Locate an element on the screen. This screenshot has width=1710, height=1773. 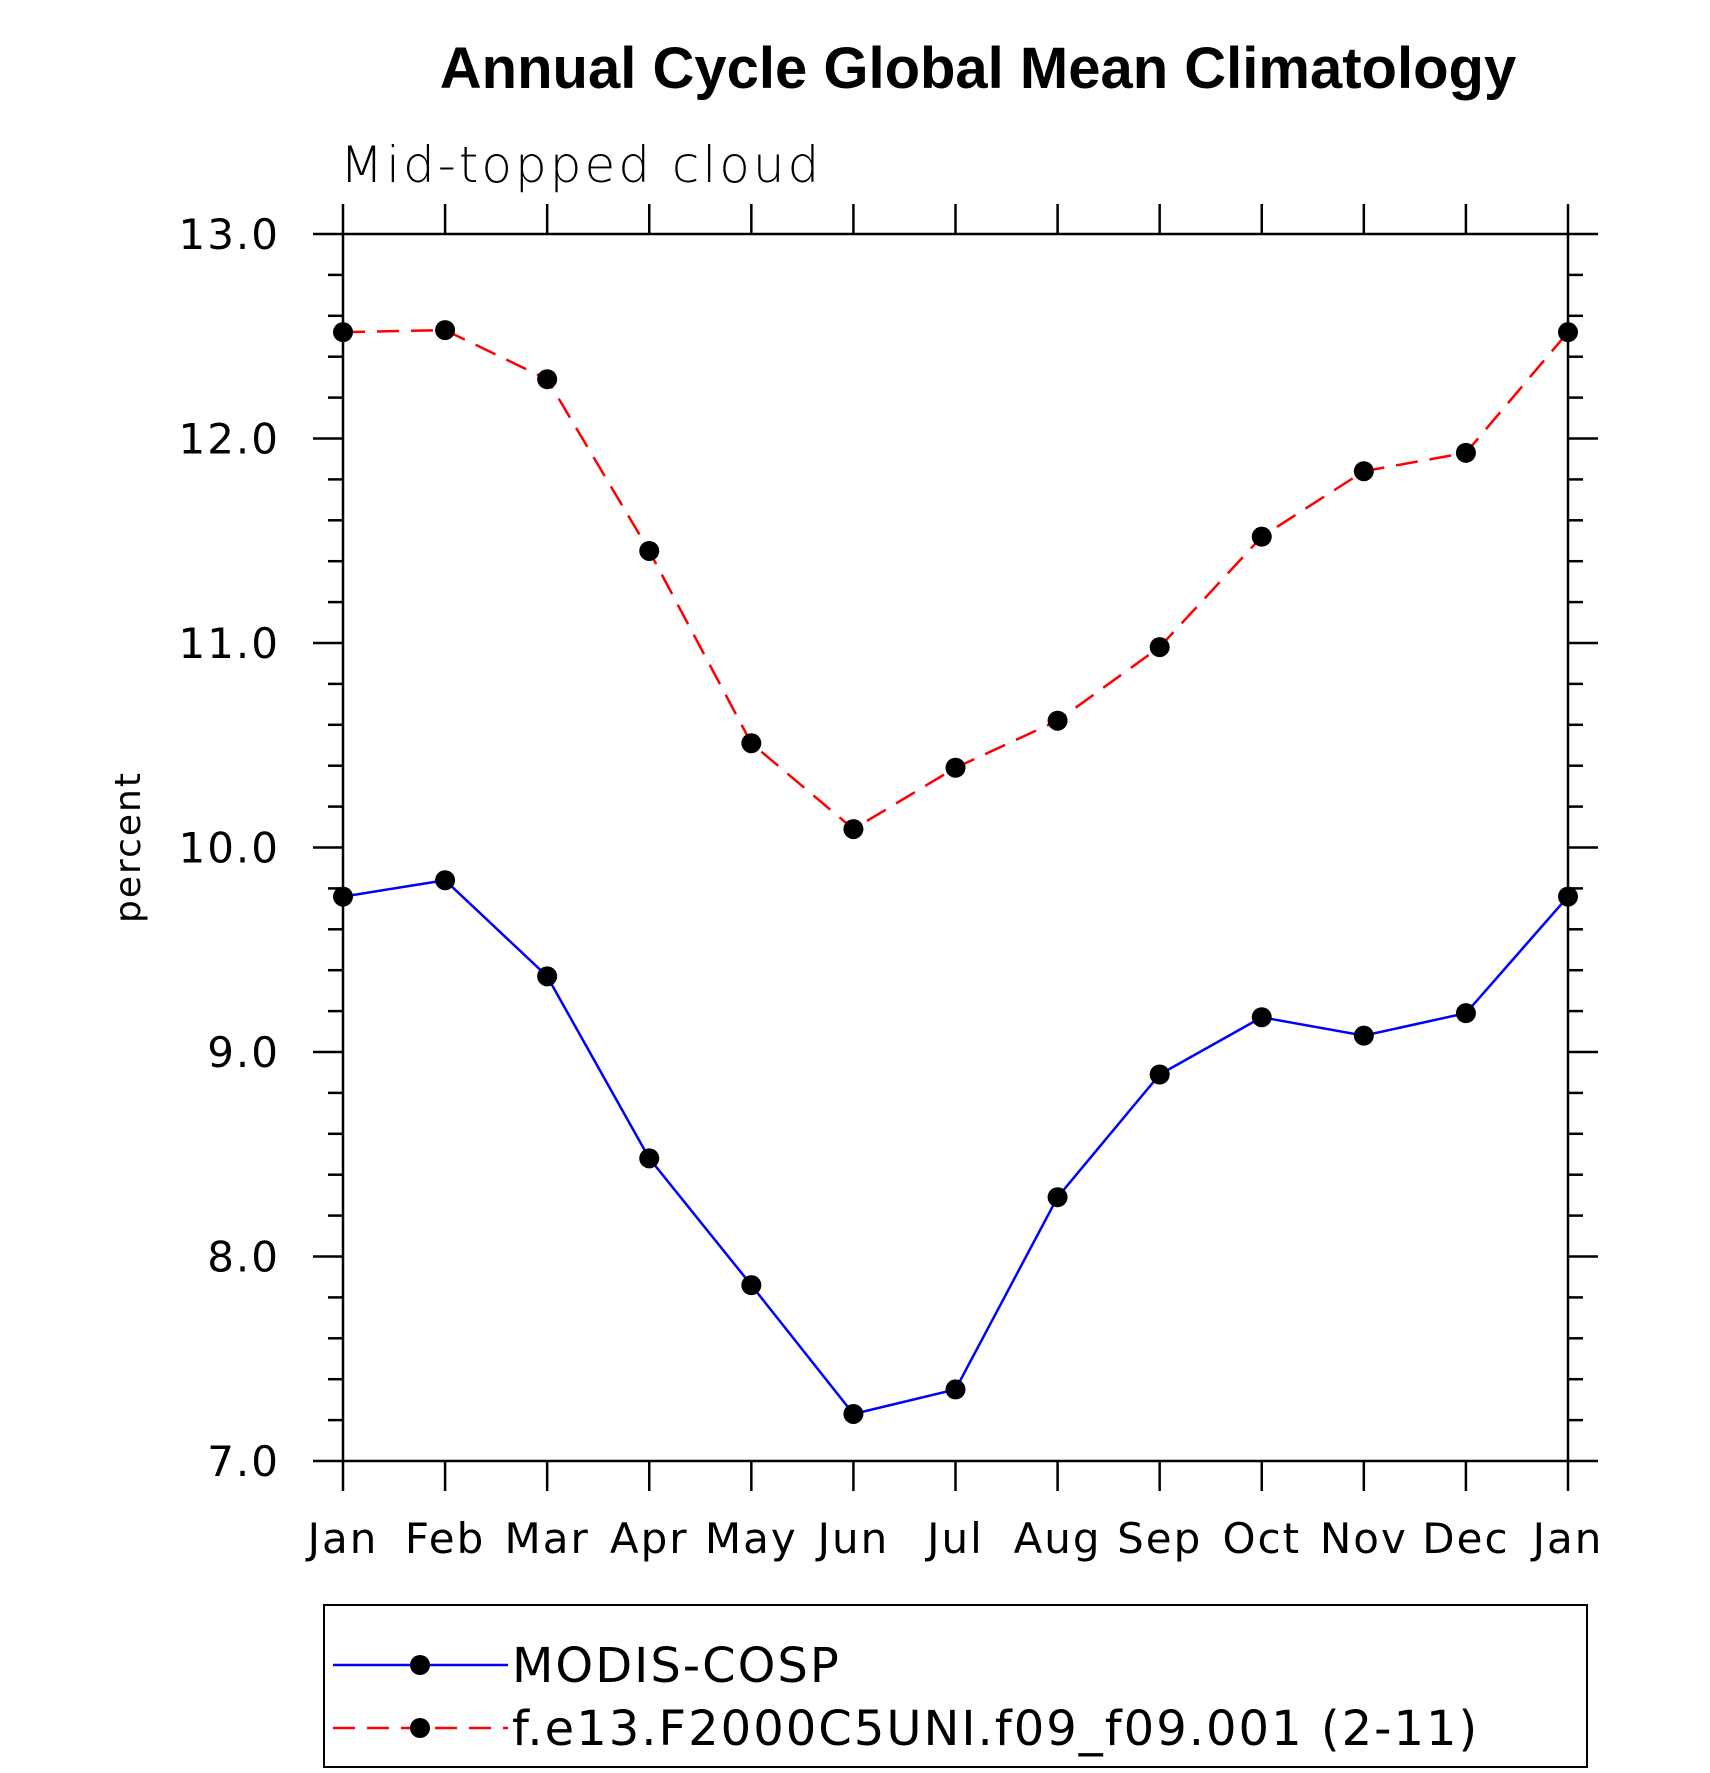
legend-box is located at coordinates (955, 1686).